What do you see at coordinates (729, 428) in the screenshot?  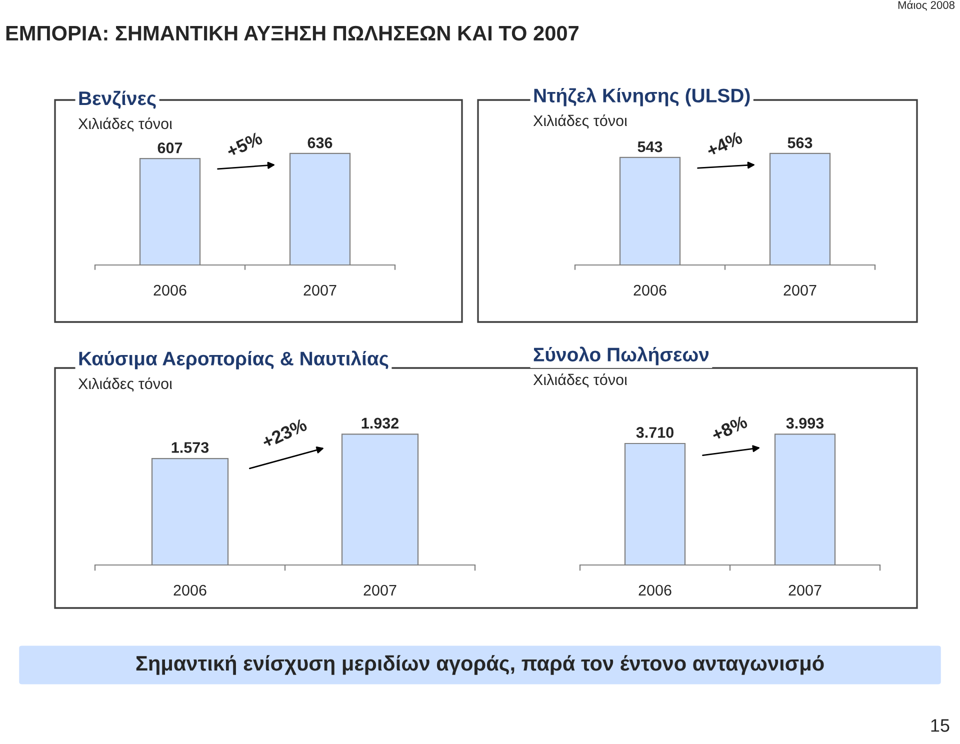 I see `annotation: +8%` at bounding box center [729, 428].